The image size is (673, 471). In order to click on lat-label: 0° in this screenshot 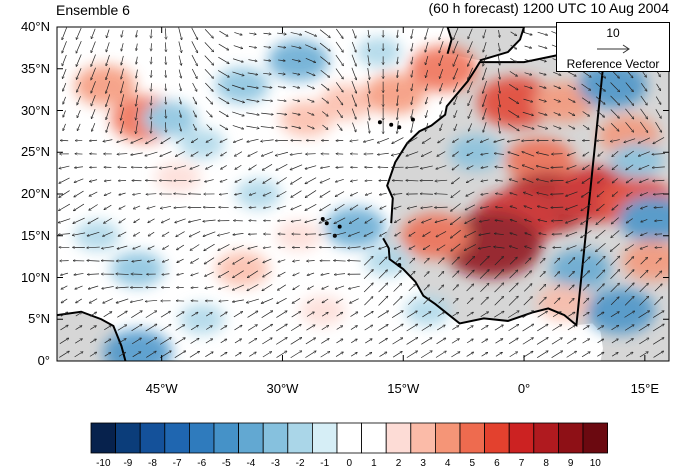, I will do `click(43, 360)`.